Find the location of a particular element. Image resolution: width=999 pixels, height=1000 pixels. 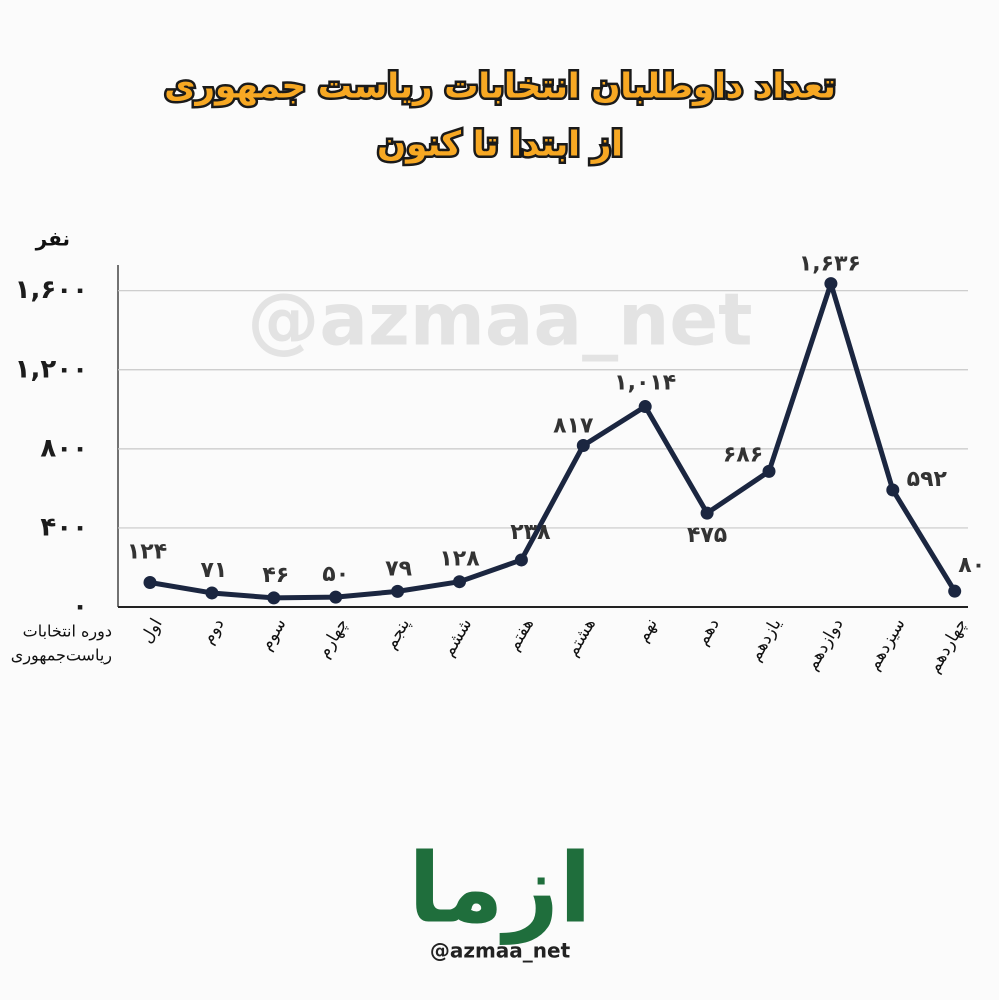

y-tick-label: ۴۰۰ is located at coordinates (64, 527).